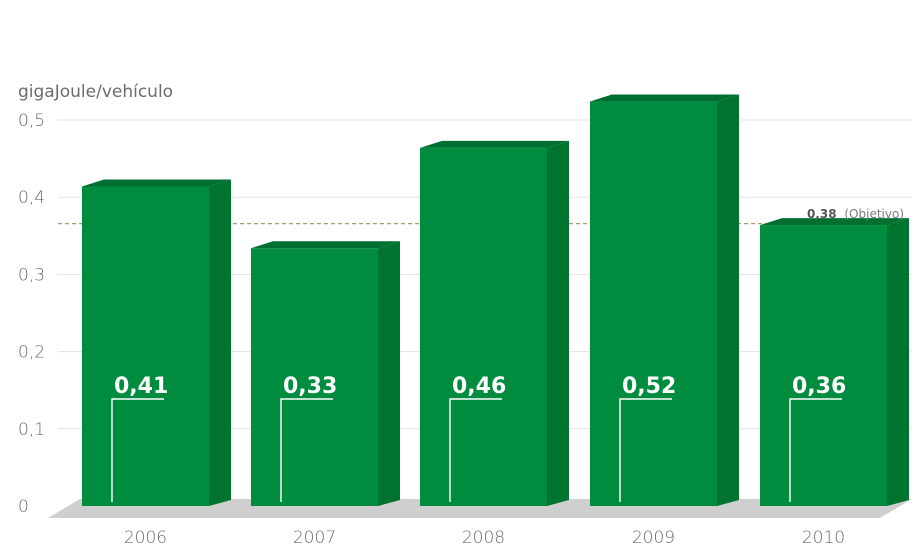 Image resolution: width=915 pixels, height=547 pixels. What do you see at coordinates (31, 121) in the screenshot?
I see `y-tick-label: 0,5` at bounding box center [31, 121].